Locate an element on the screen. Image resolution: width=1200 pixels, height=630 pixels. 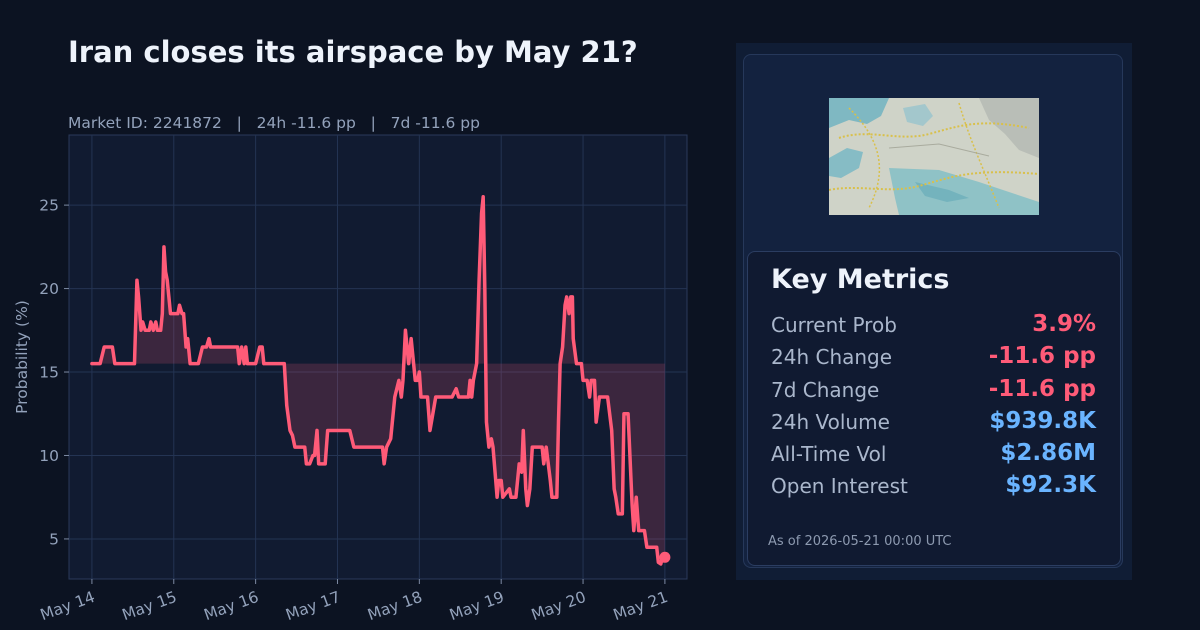
x-tick-label: May 21 is located at coordinates (640, 606).